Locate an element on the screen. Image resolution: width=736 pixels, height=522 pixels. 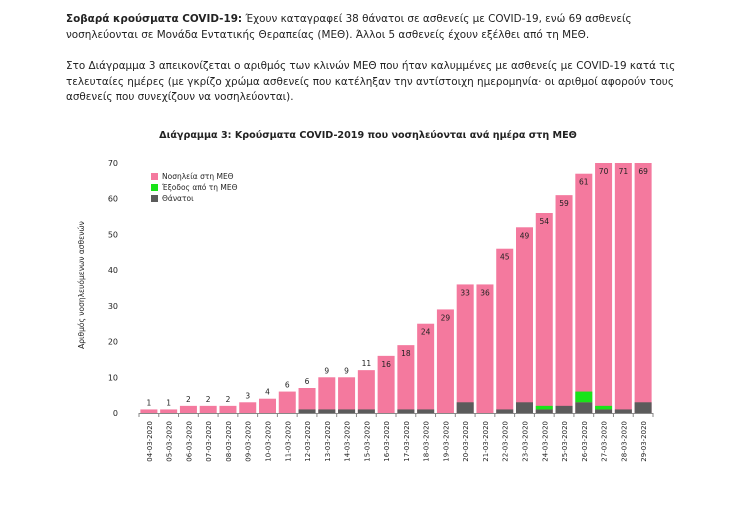
bar-value-label: 24 is located at coordinates (426, 332).